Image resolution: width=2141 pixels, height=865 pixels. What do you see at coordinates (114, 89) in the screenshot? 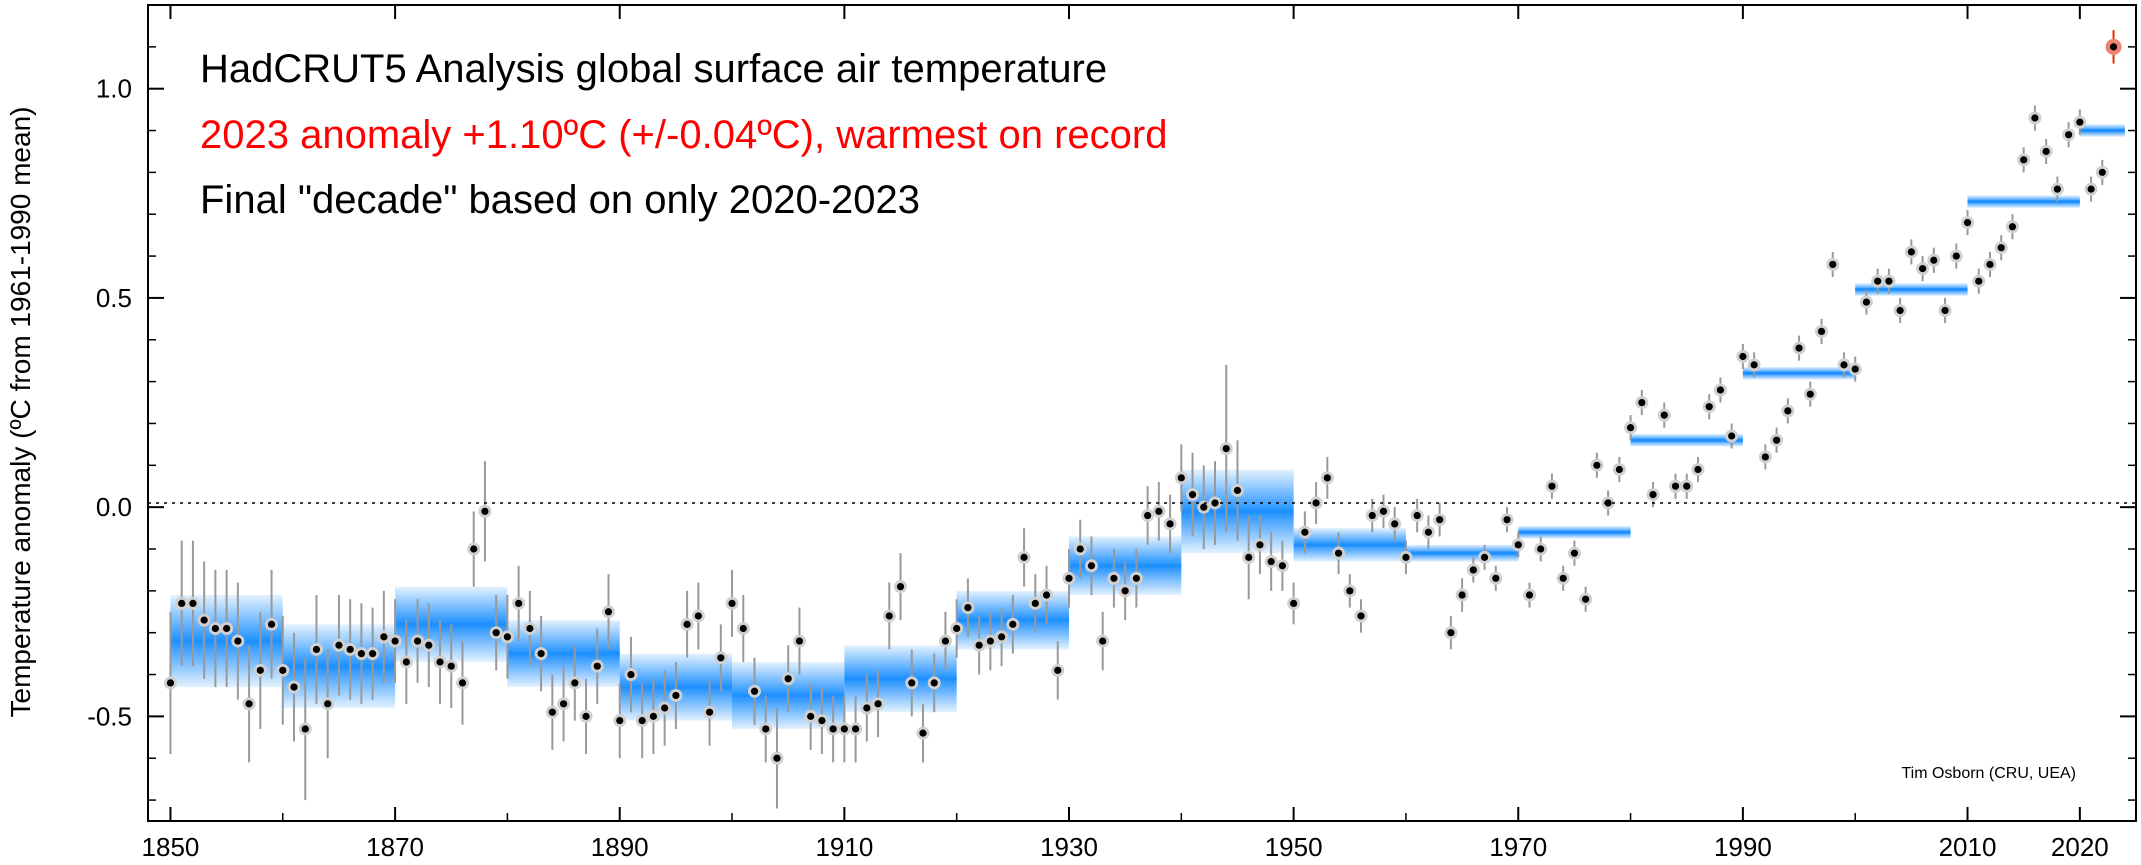
I see `y-tick-label: 1.0` at bounding box center [114, 89].